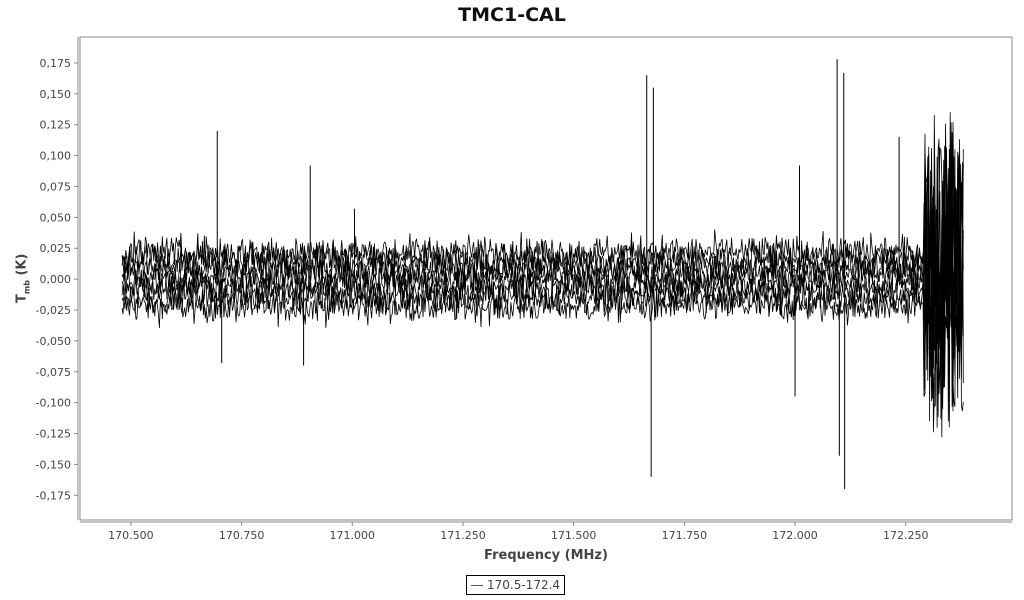 This screenshot has width=1024, height=600. I want to click on y-label-sub: mb, so click(27, 287).